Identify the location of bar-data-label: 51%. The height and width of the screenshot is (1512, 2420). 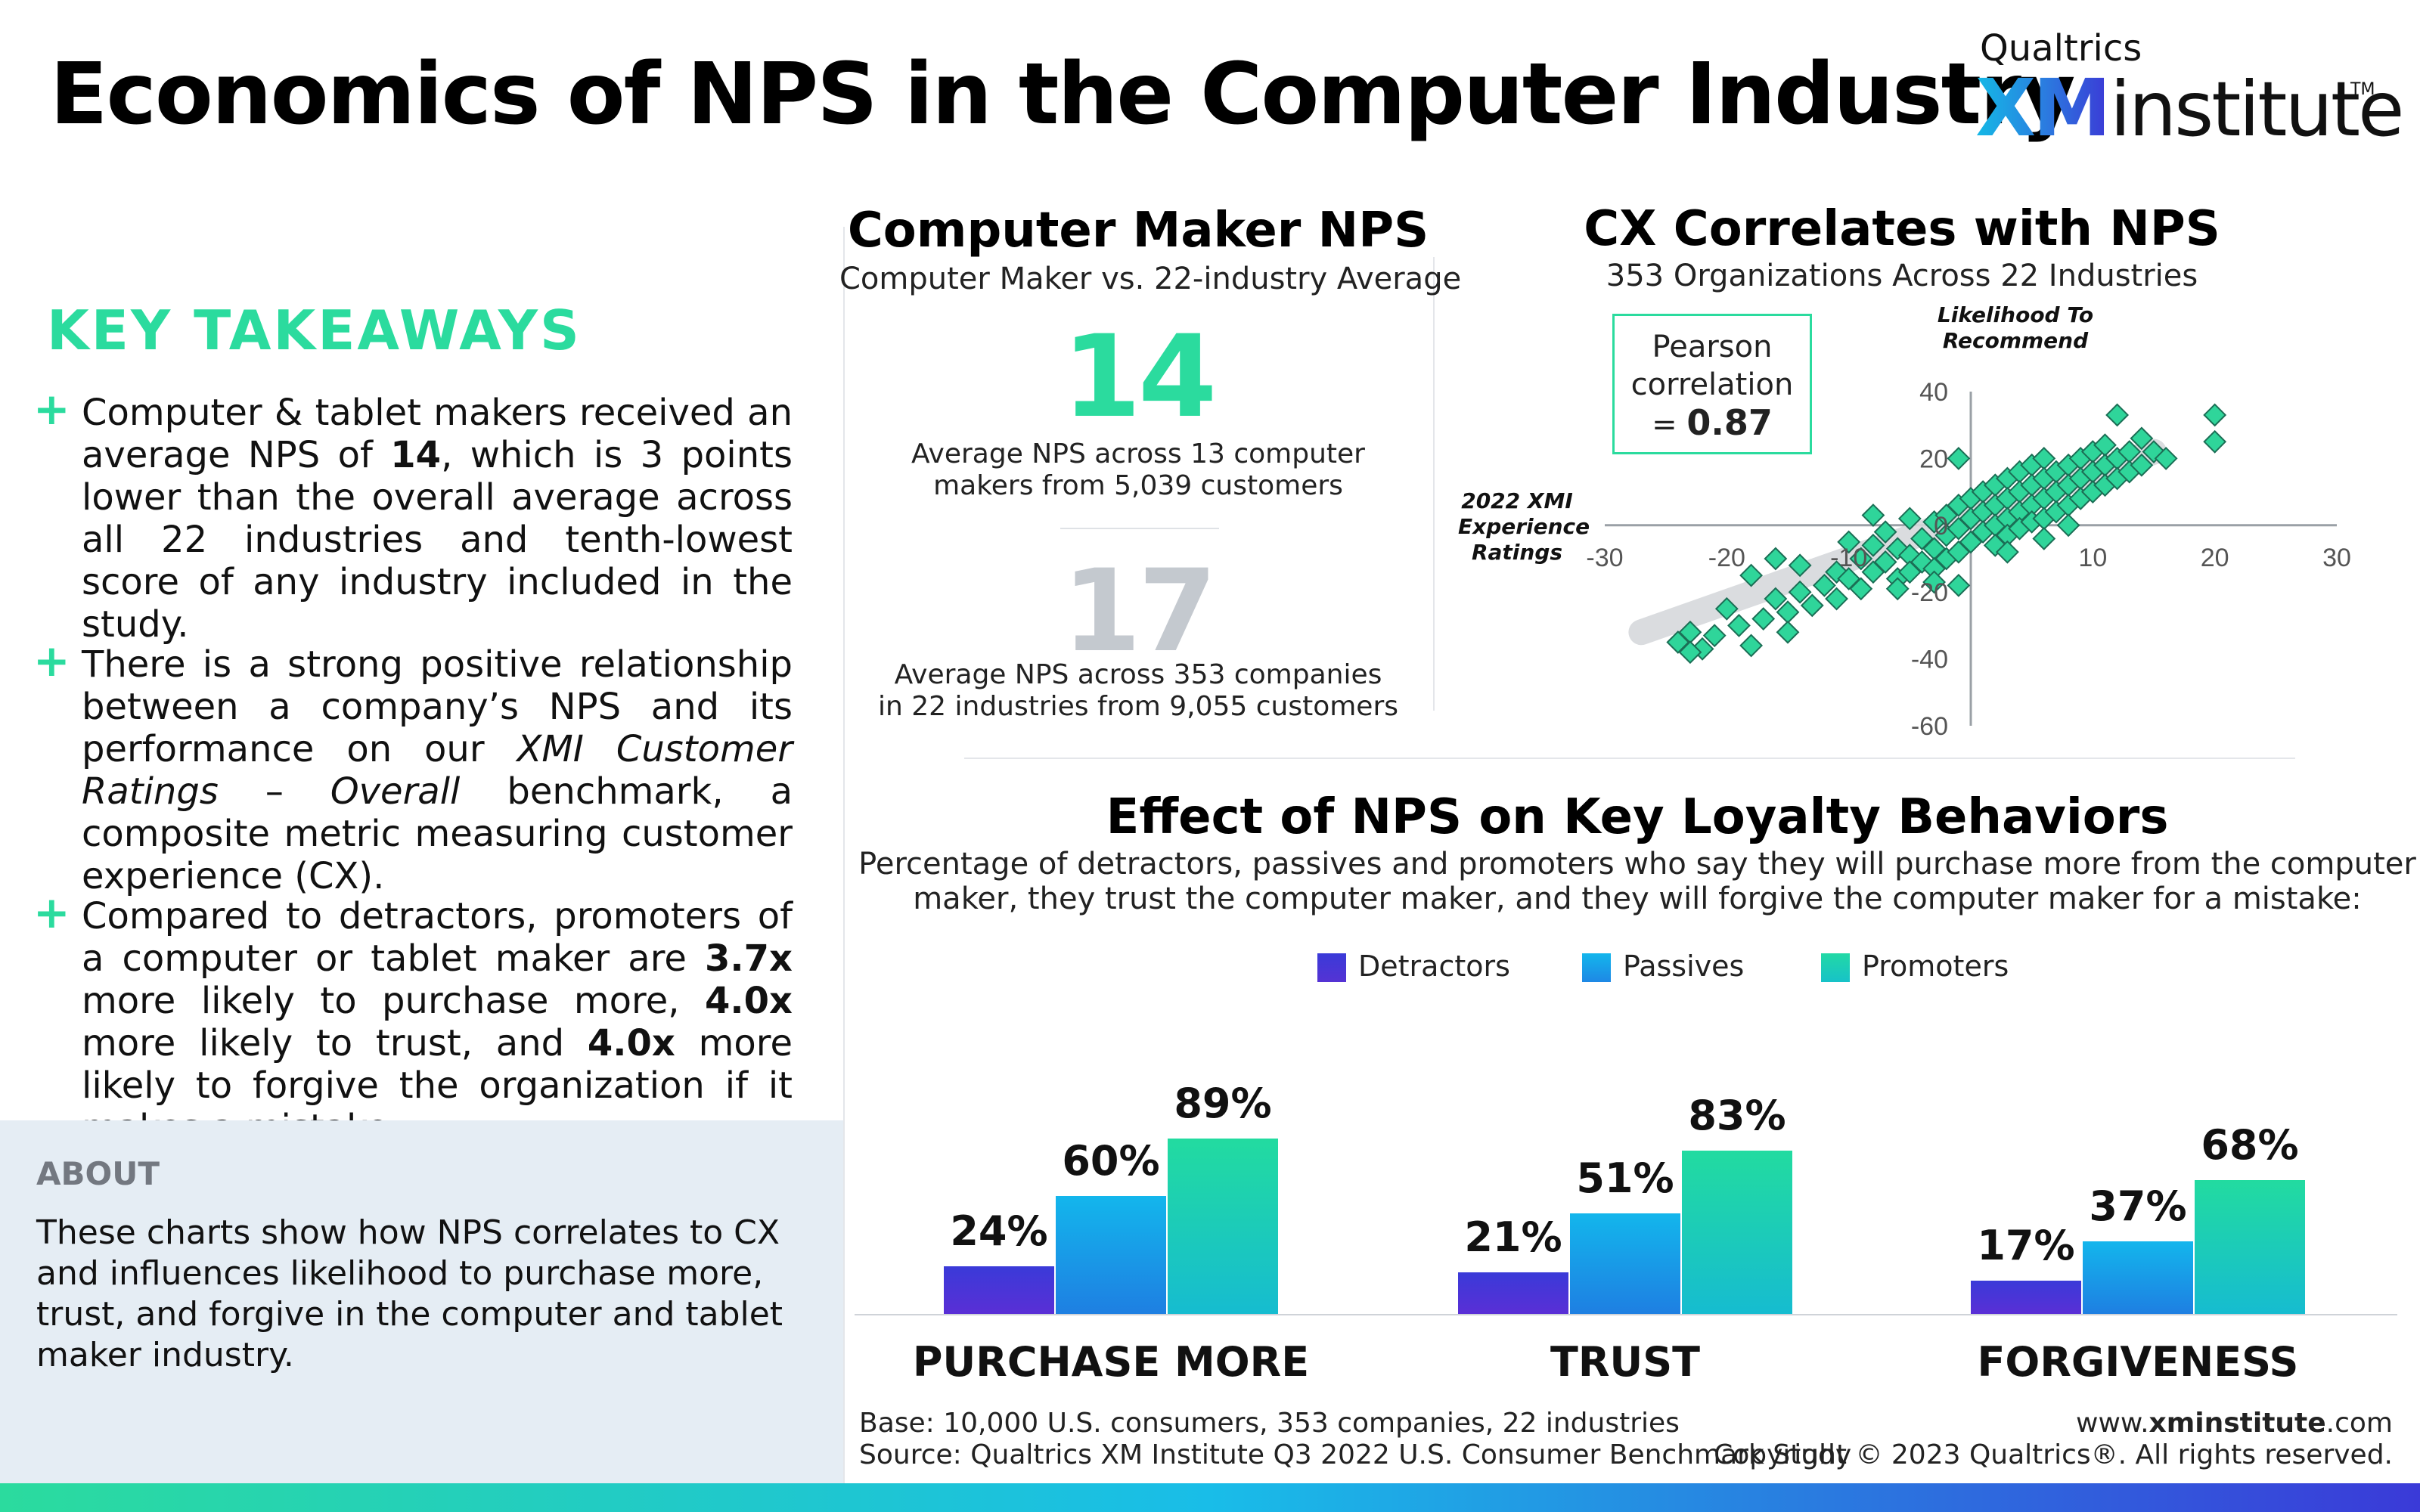
(1625, 1178).